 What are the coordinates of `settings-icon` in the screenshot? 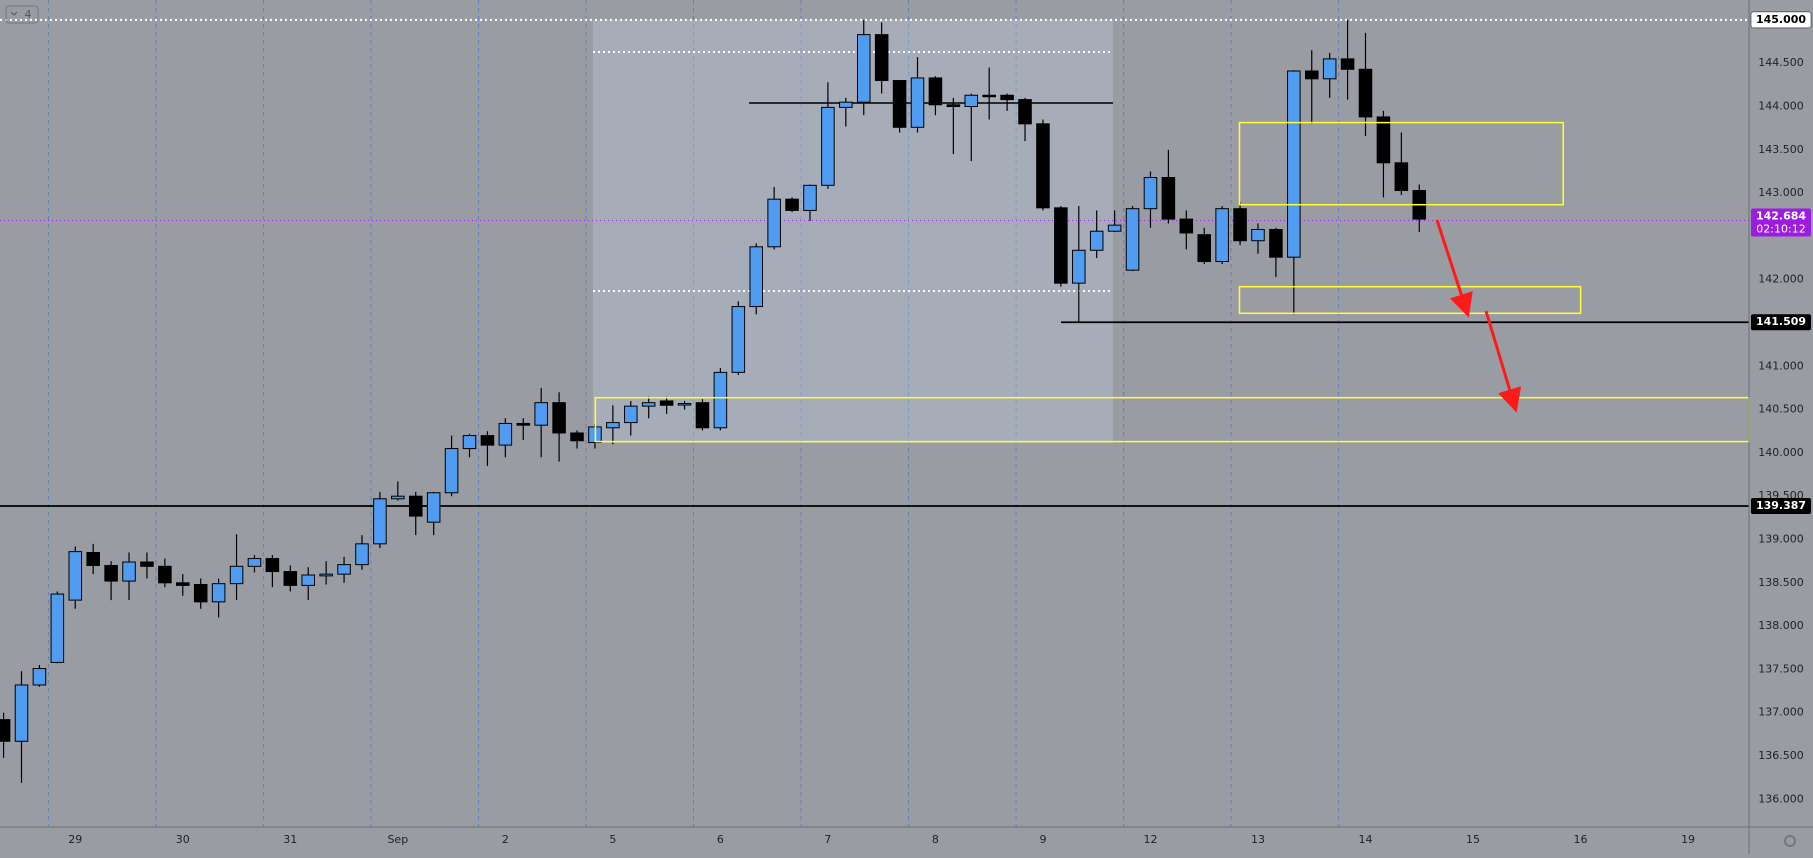 It's located at (1790, 841).